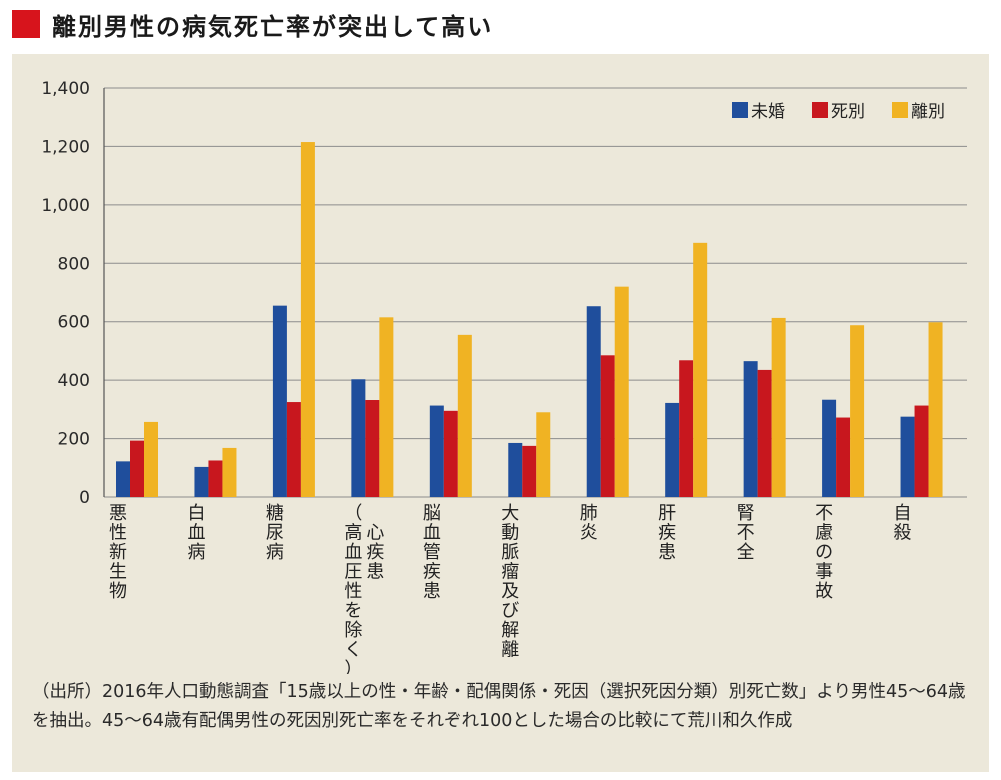 This screenshot has width=1001, height=780. What do you see at coordinates (768, 112) in the screenshot?
I see `legend-label: 未婚` at bounding box center [768, 112].